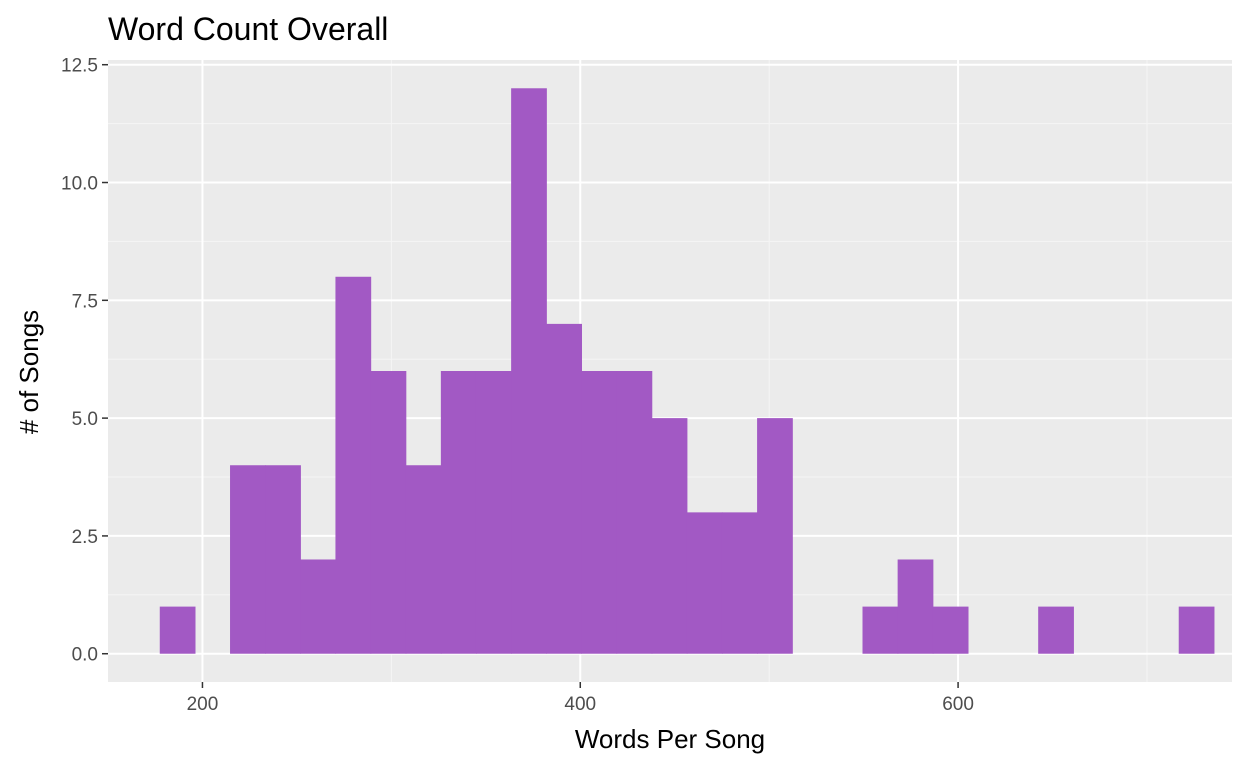  What do you see at coordinates (670, 739) in the screenshot?
I see `x-axis-title: Words Per Song` at bounding box center [670, 739].